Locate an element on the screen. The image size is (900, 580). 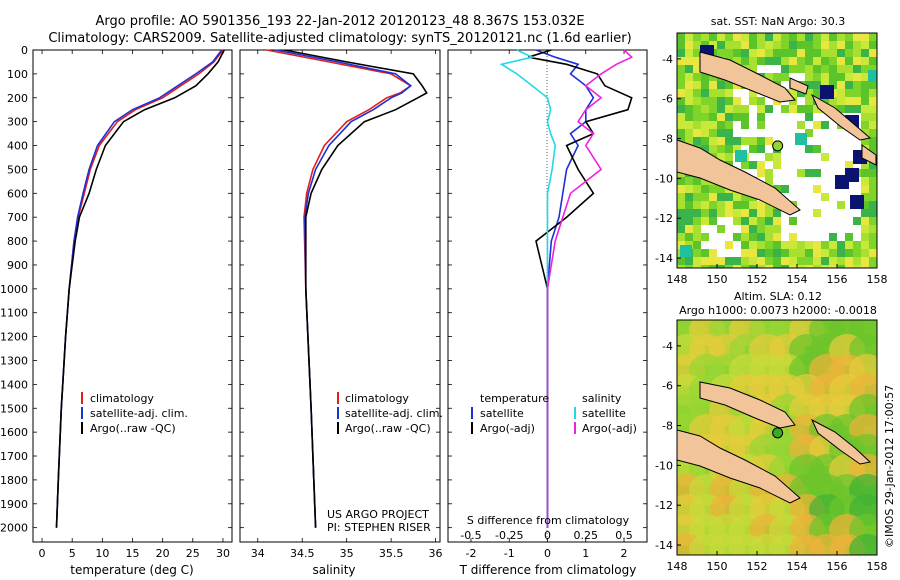
s-diff-xlabel: S difference from climatology is located at coordinates (548, 520).